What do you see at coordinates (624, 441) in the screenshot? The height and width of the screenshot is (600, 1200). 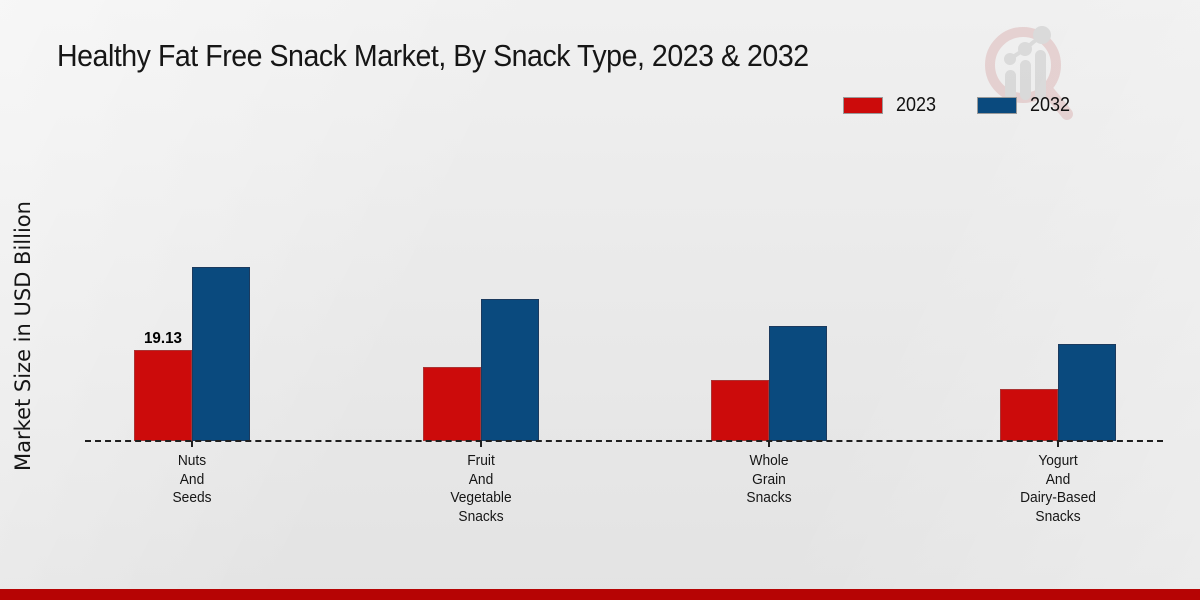 I see `x-axis-baseline` at bounding box center [624, 441].